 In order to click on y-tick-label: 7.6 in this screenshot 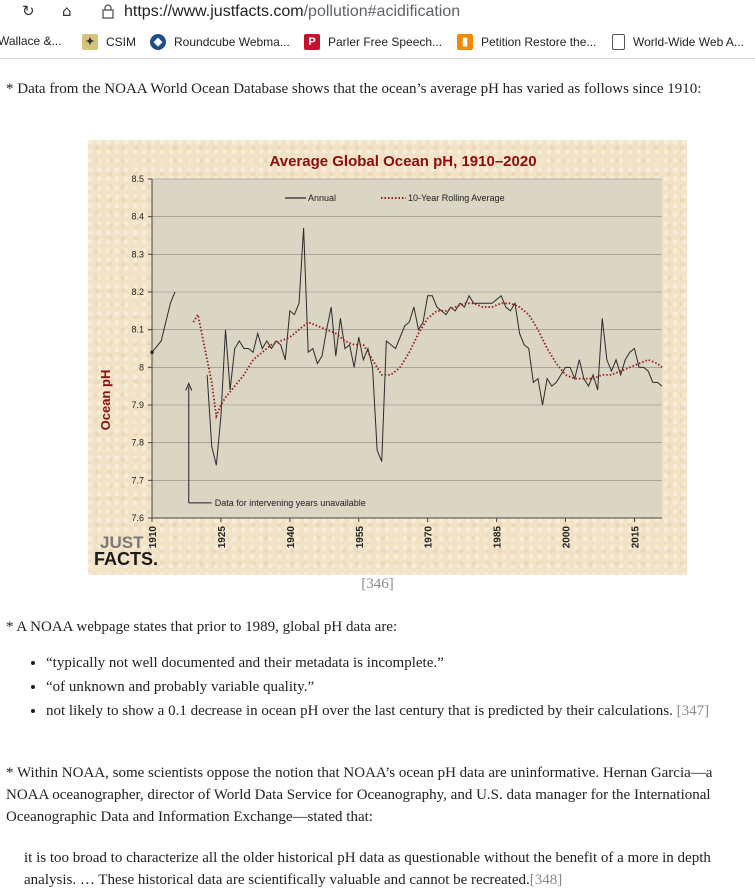, I will do `click(137, 518)`.